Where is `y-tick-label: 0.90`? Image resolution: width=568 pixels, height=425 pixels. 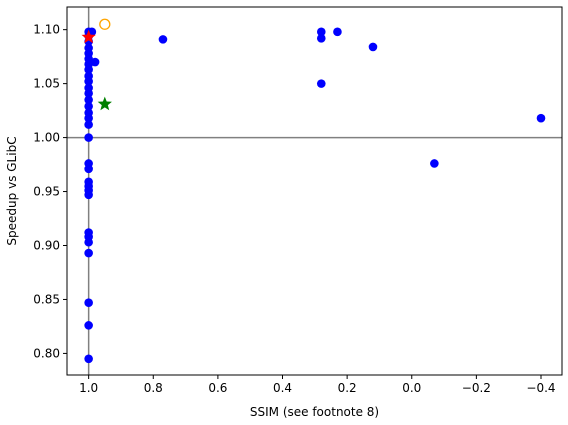 y-tick-label: 0.90 is located at coordinates (46, 245).